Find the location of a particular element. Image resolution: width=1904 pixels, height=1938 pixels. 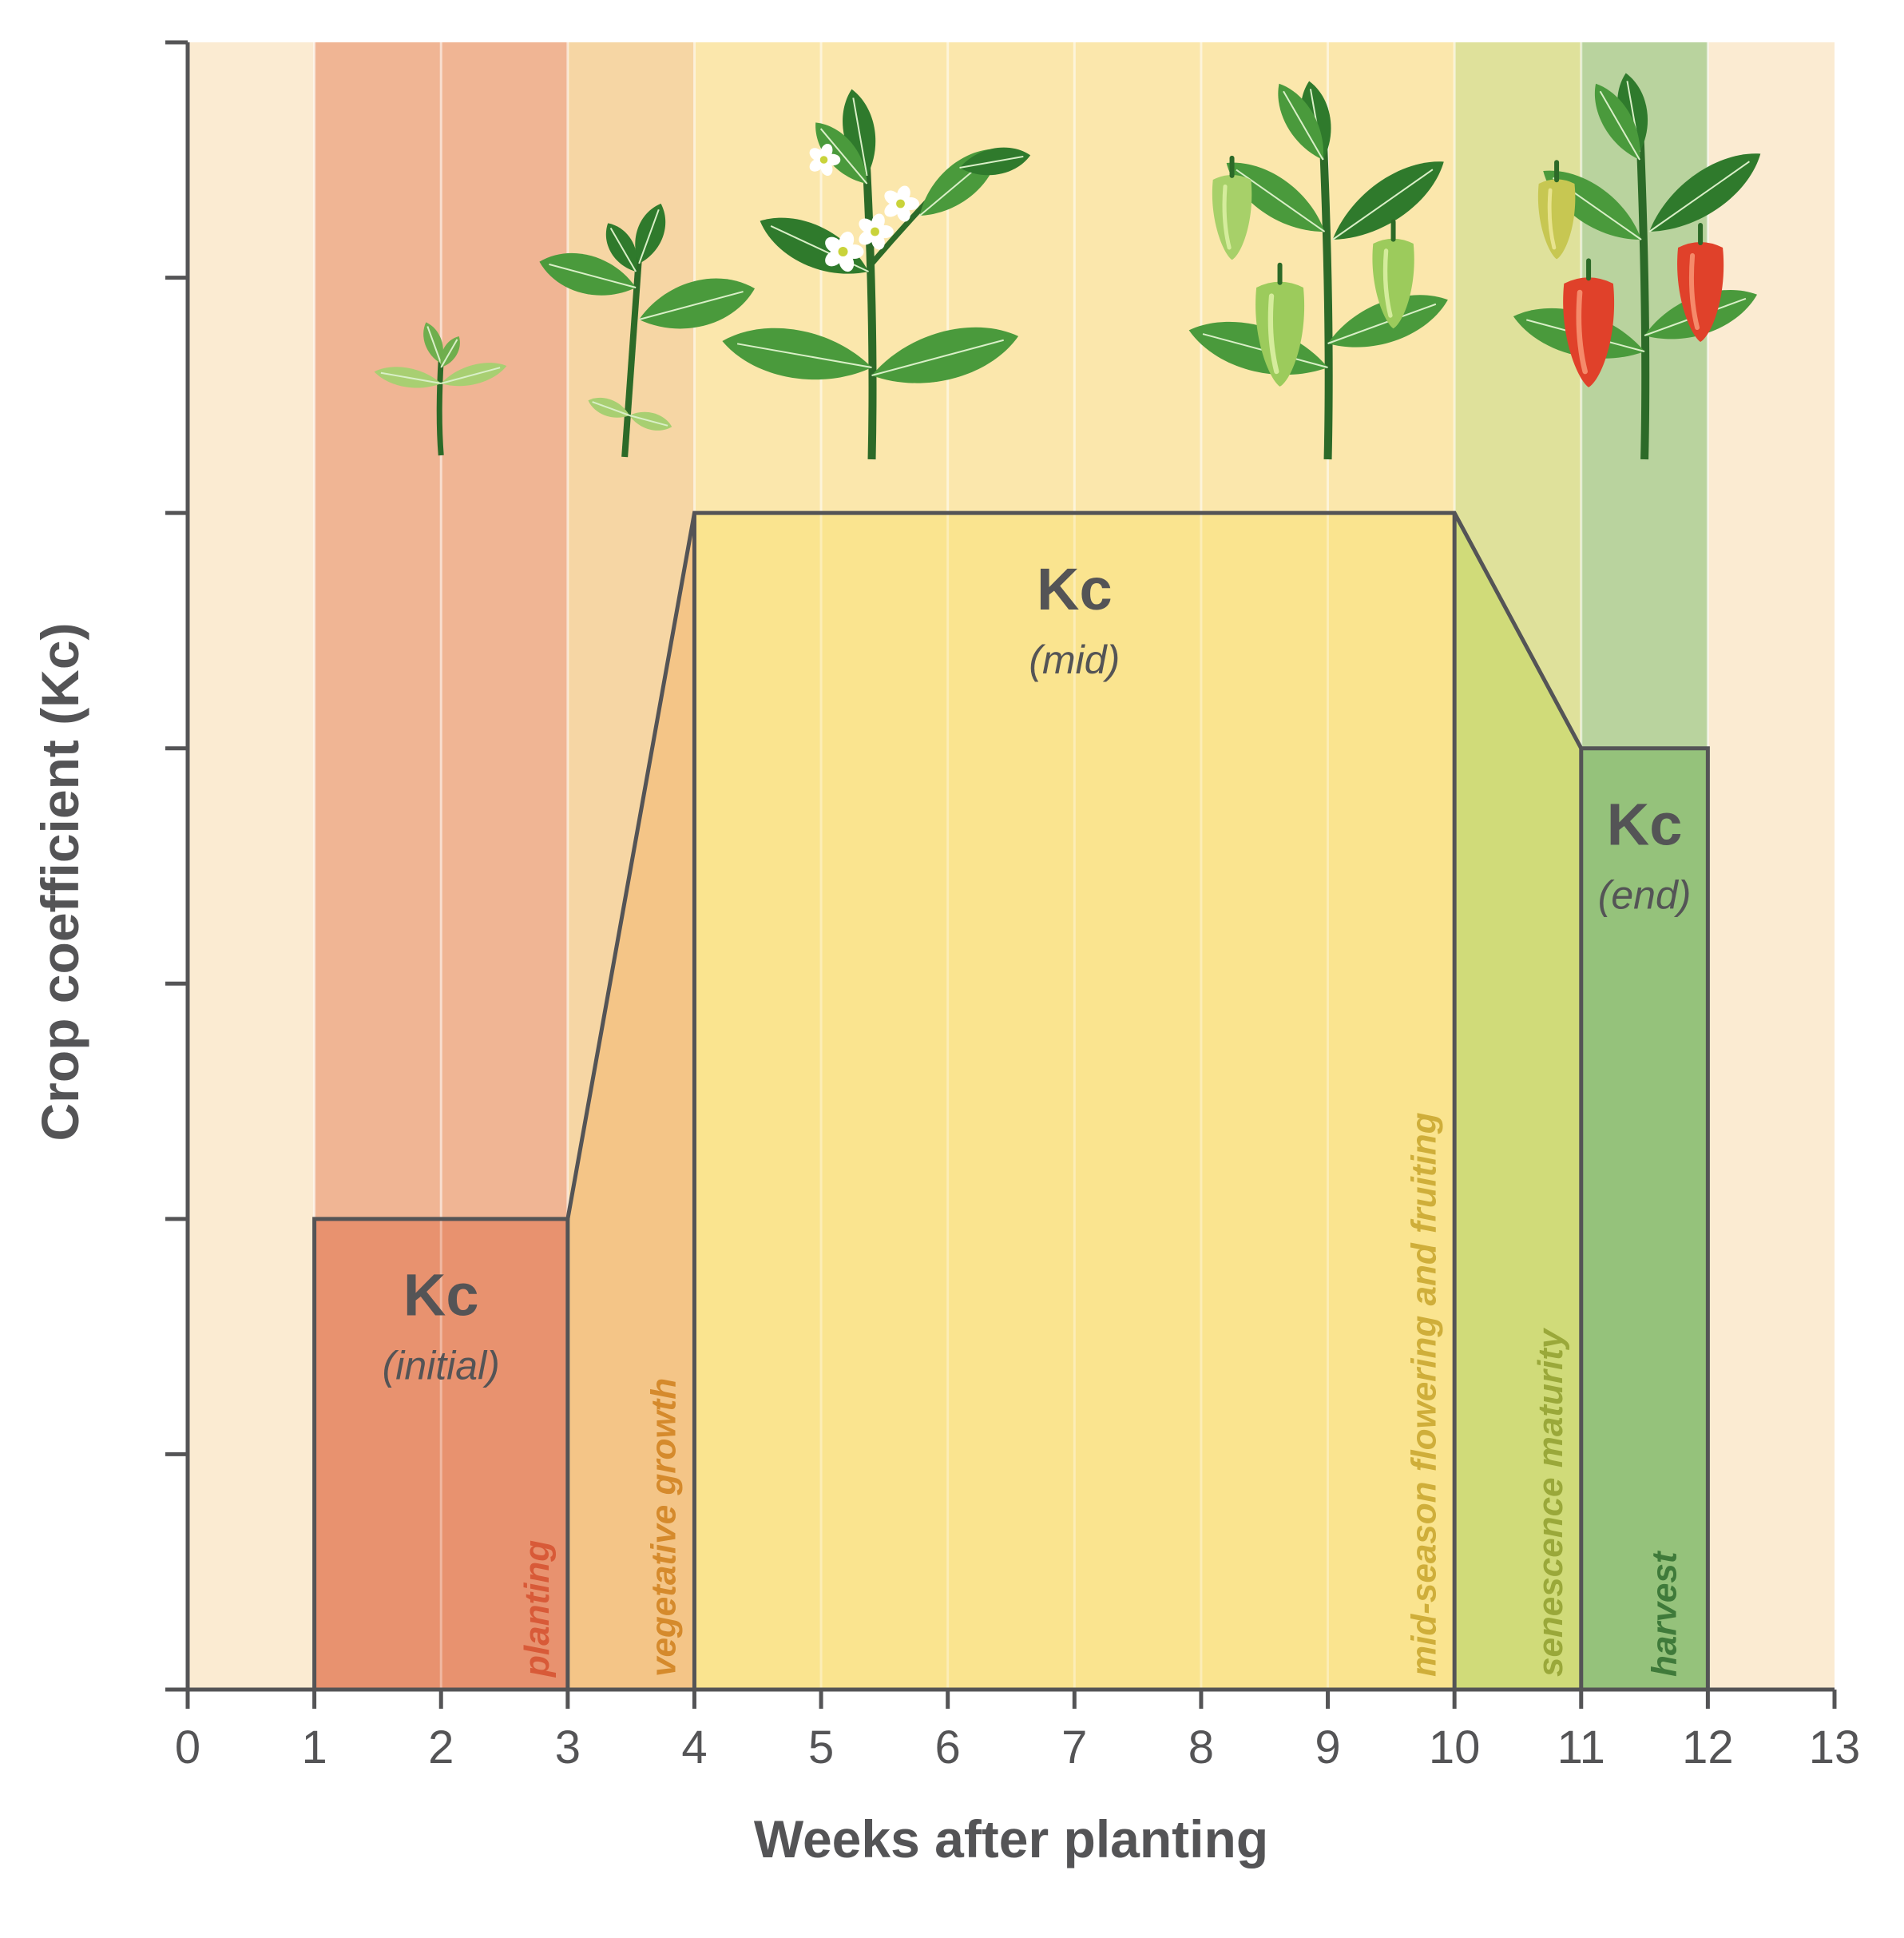

kc-label-main-2: Kc is located at coordinates (1645, 825).